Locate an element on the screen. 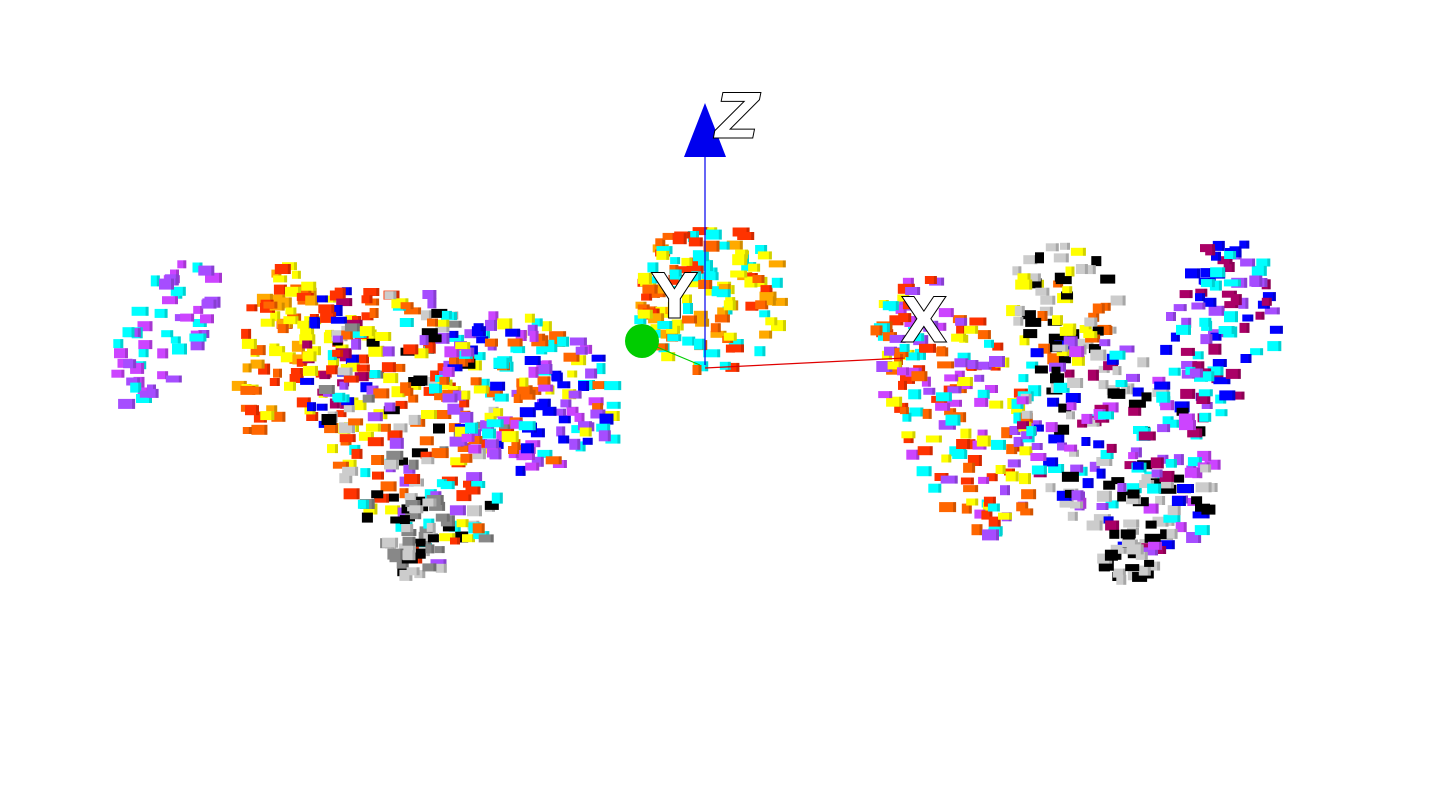 Image resolution: width=1440 pixels, height=809 pixels. z-axis-arrowhead is located at coordinates (705, 130).